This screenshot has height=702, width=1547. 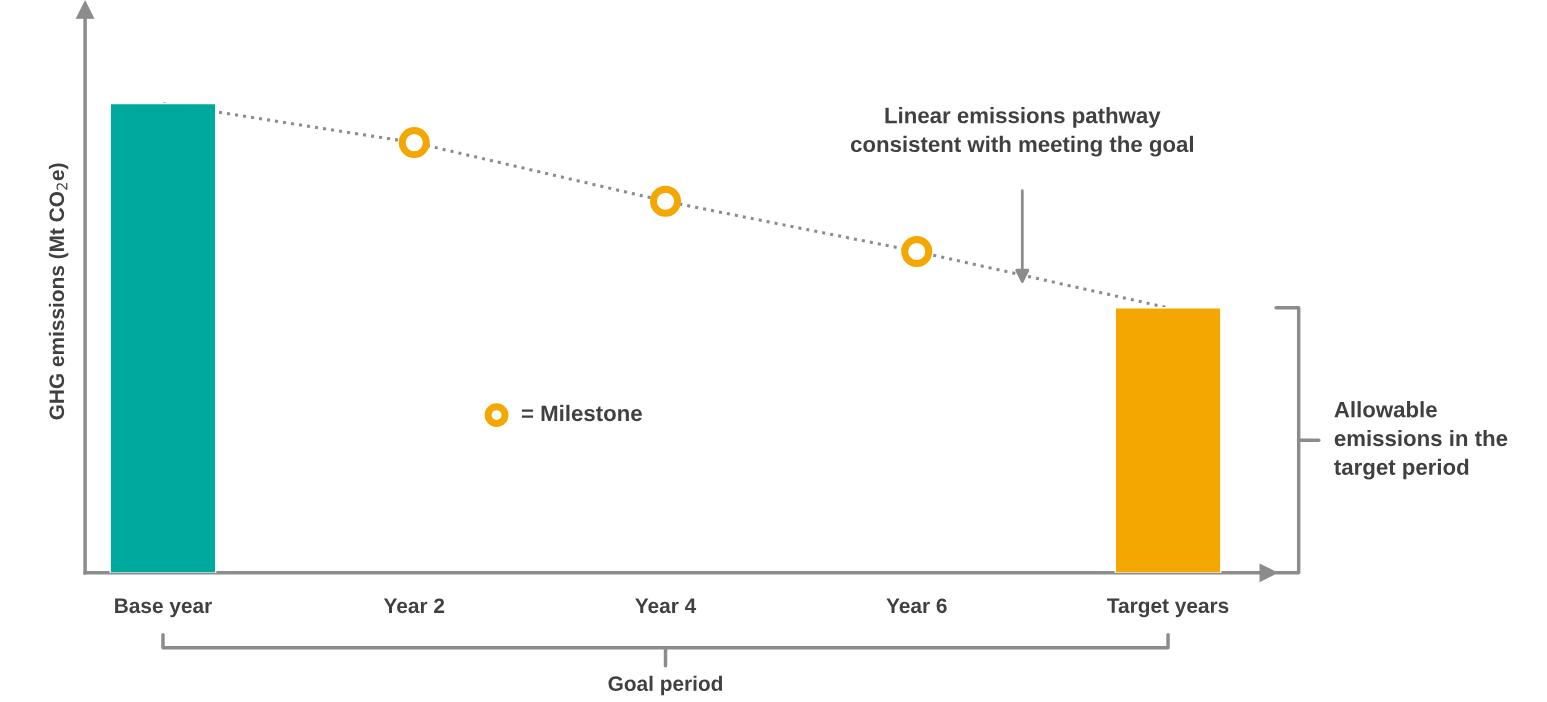 What do you see at coordinates (581, 413) in the screenshot?
I see `legend-label: = Milestone` at bounding box center [581, 413].